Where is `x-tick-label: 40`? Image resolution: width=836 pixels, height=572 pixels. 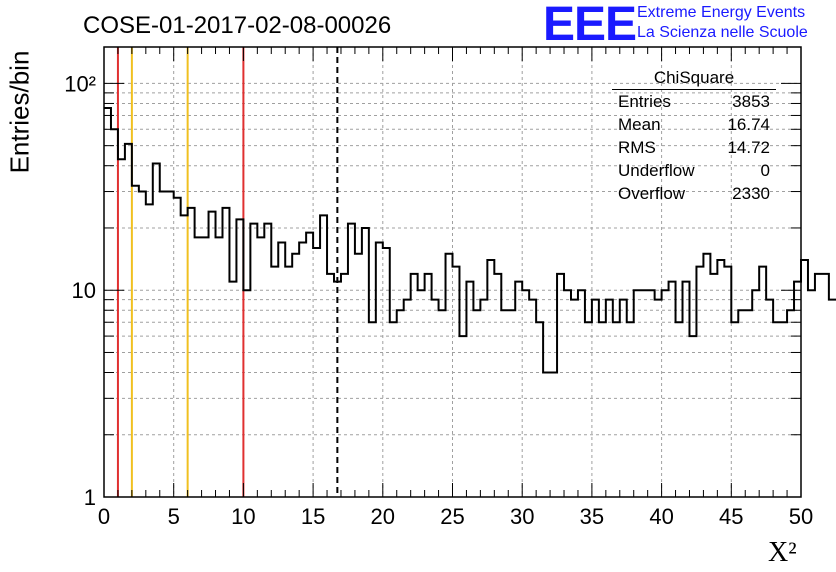
x-tick-label: 40 is located at coordinates (661, 516).